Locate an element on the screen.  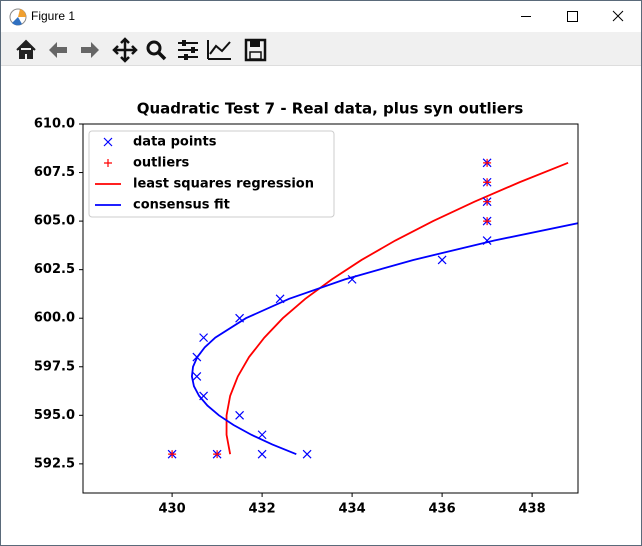
maximize-button is located at coordinates (572, 16).